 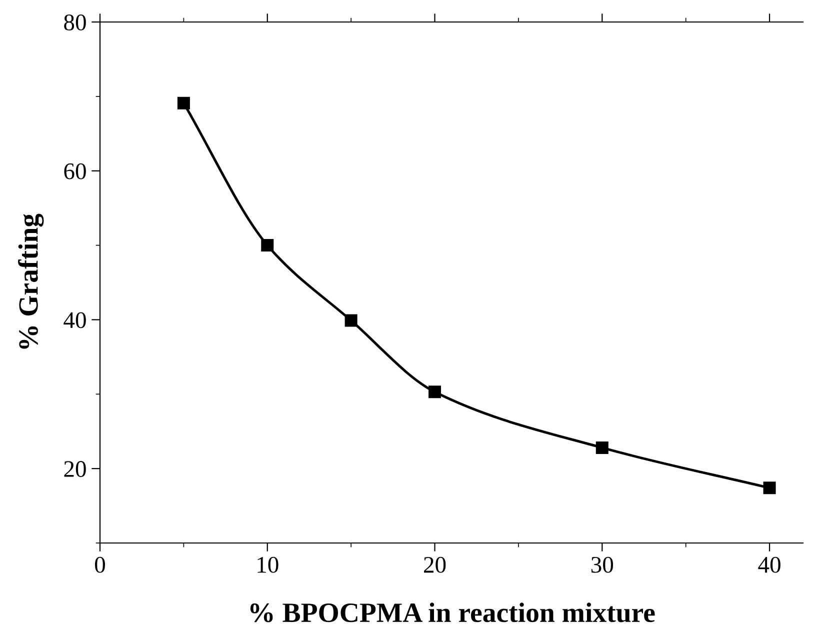 I want to click on x-tick-label: 10, so click(x=268, y=564).